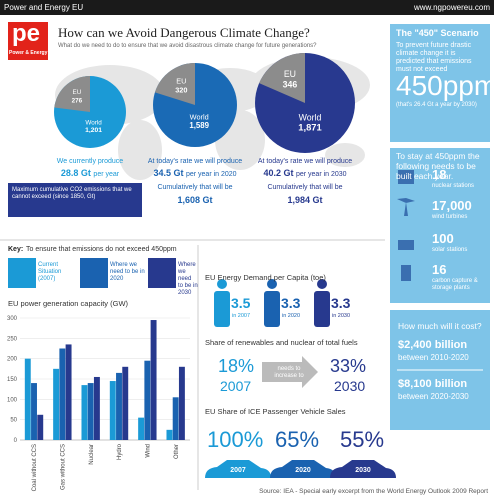 The image size is (494, 500). I want to click on emission-intro: We currently produce, so click(90, 161).